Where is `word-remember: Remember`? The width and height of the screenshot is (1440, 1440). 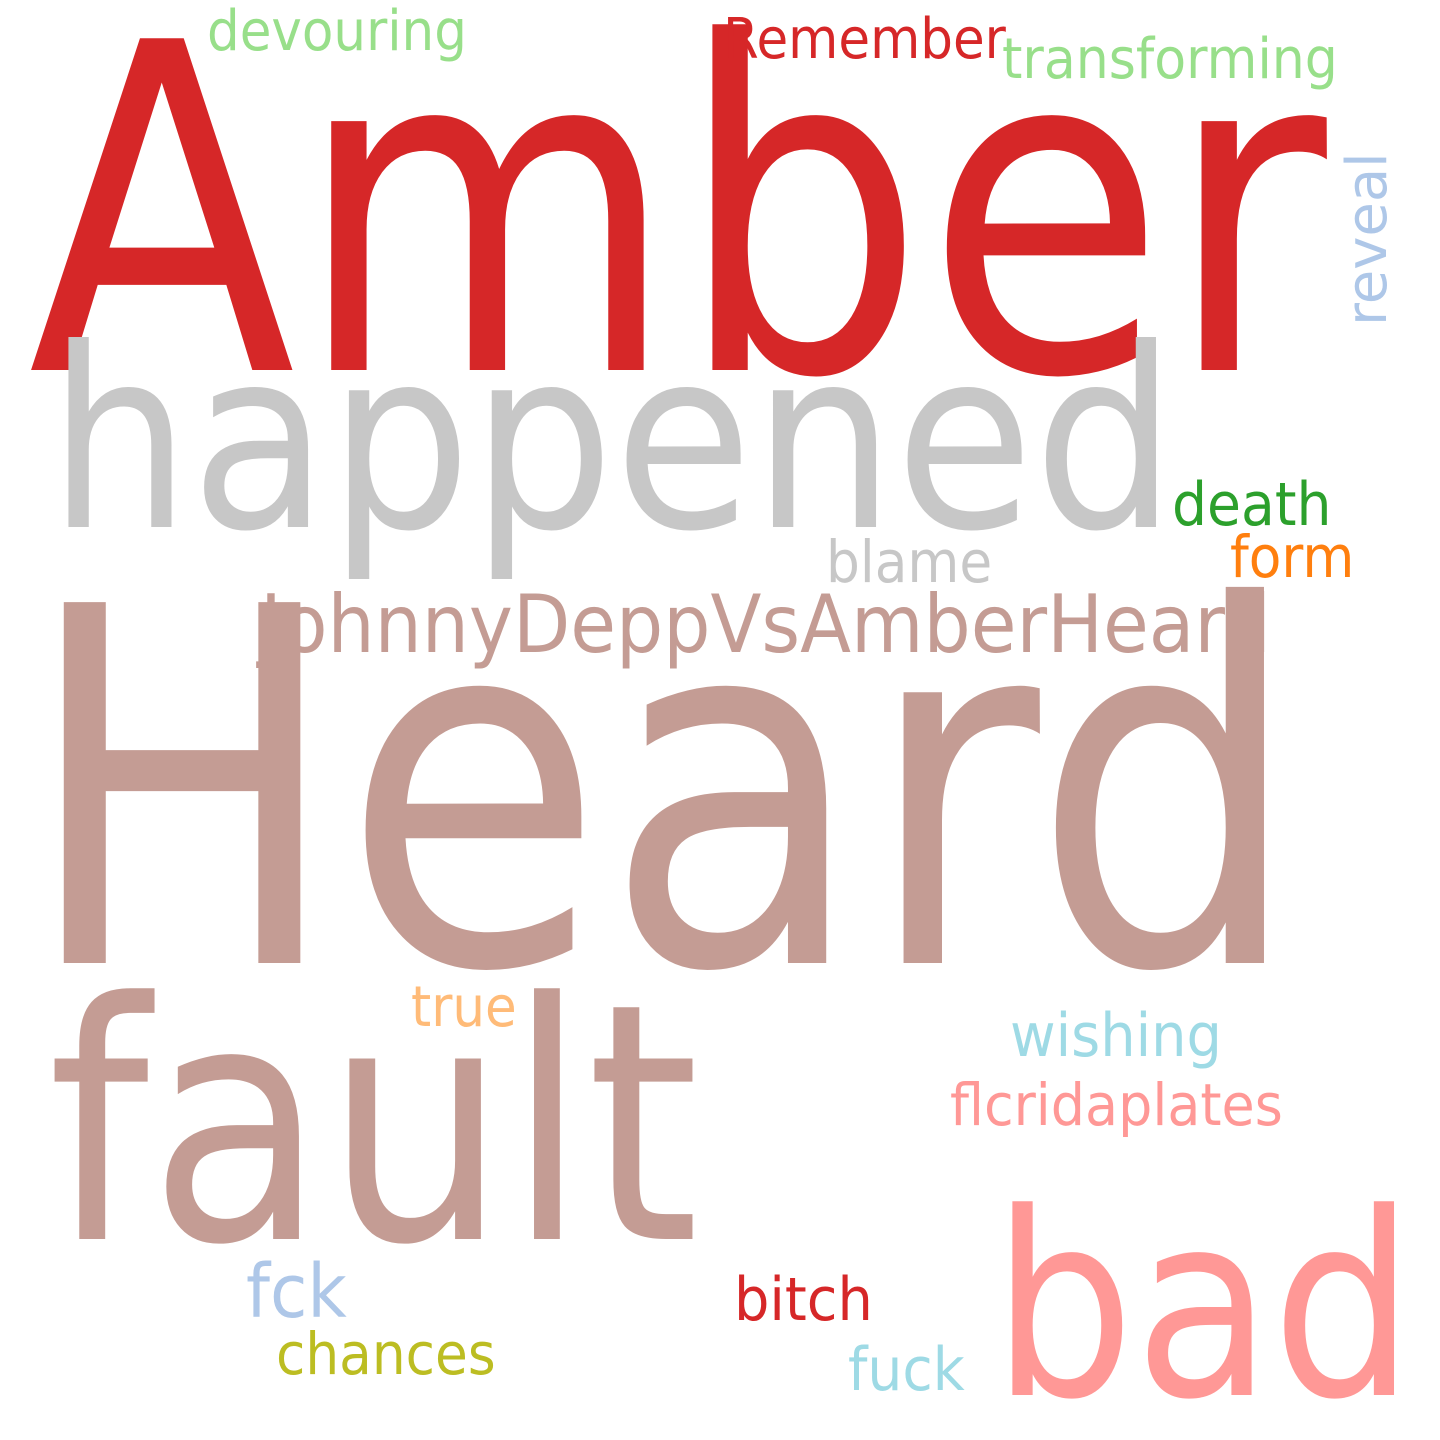
word-remember: Remember is located at coordinates (864, 39).